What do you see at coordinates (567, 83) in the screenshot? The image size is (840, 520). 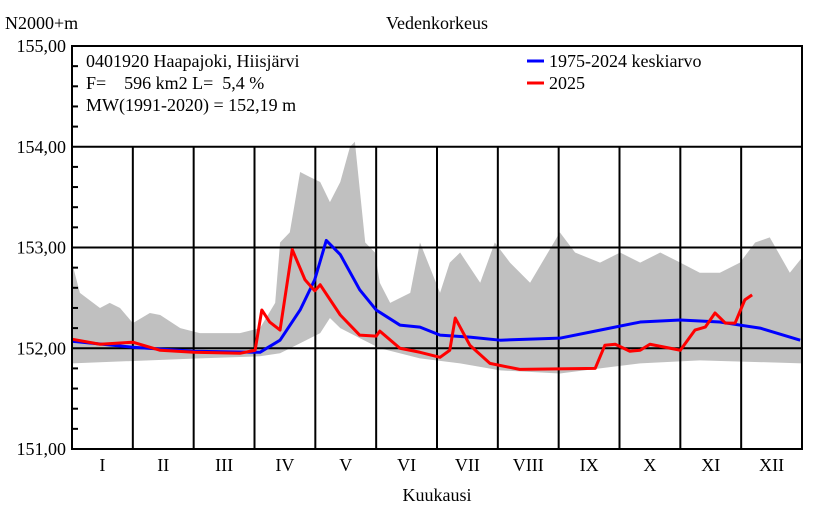 I see `legend-label-2025: 2025` at bounding box center [567, 83].